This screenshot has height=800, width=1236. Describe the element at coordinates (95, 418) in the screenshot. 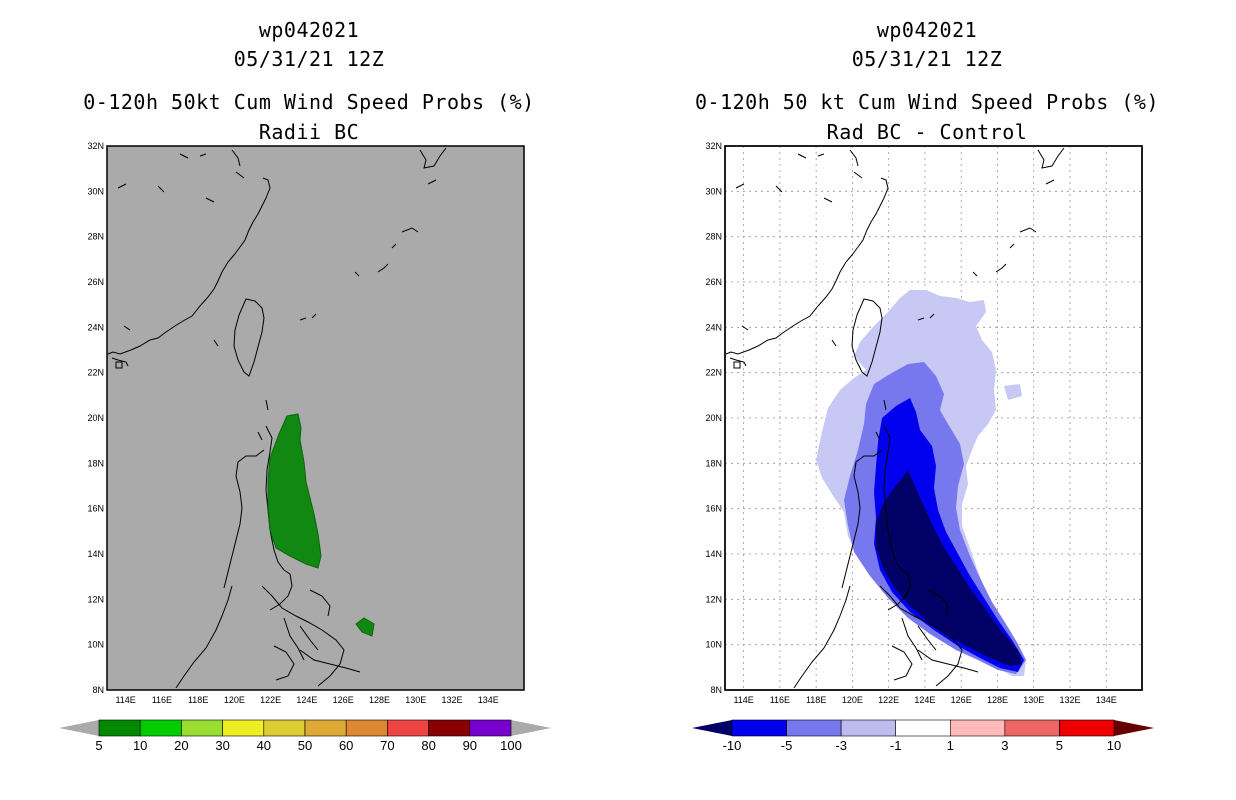

I see `lat-tick-label: 20N` at that location.